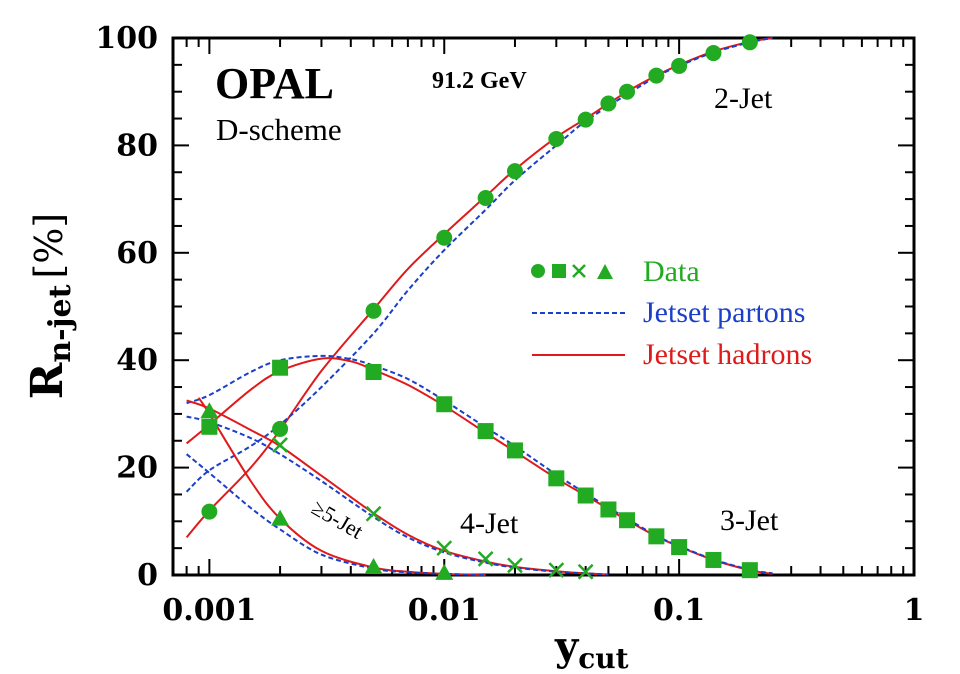 This screenshot has width=960, height=674. Describe the element at coordinates (727, 354) in the screenshot. I see `legend-hadrons-label: Jetset hadrons` at that location.